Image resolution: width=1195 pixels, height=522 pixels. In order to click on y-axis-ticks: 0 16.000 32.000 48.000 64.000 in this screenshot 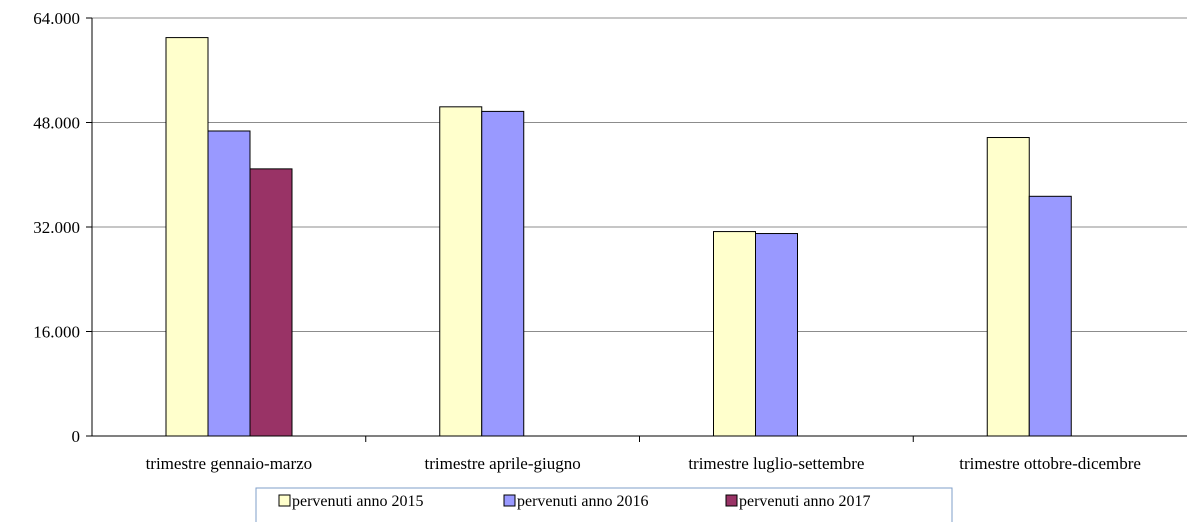, I will do `click(62, 227)`.